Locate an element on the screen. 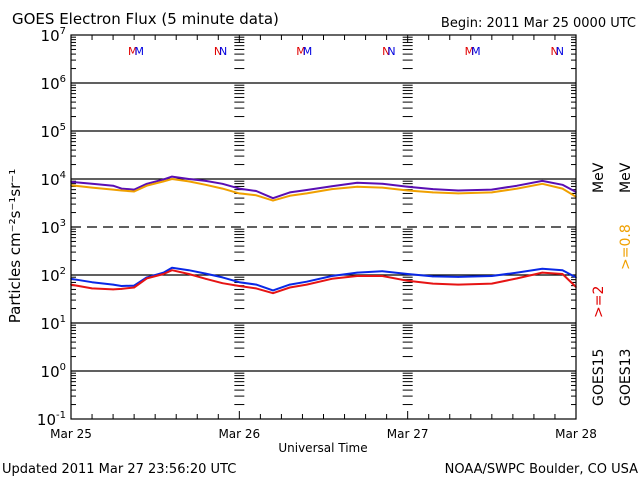  x-tick-labels: Mar 25 Mar 26 Mar 27 Mar 28 is located at coordinates (323, 434).